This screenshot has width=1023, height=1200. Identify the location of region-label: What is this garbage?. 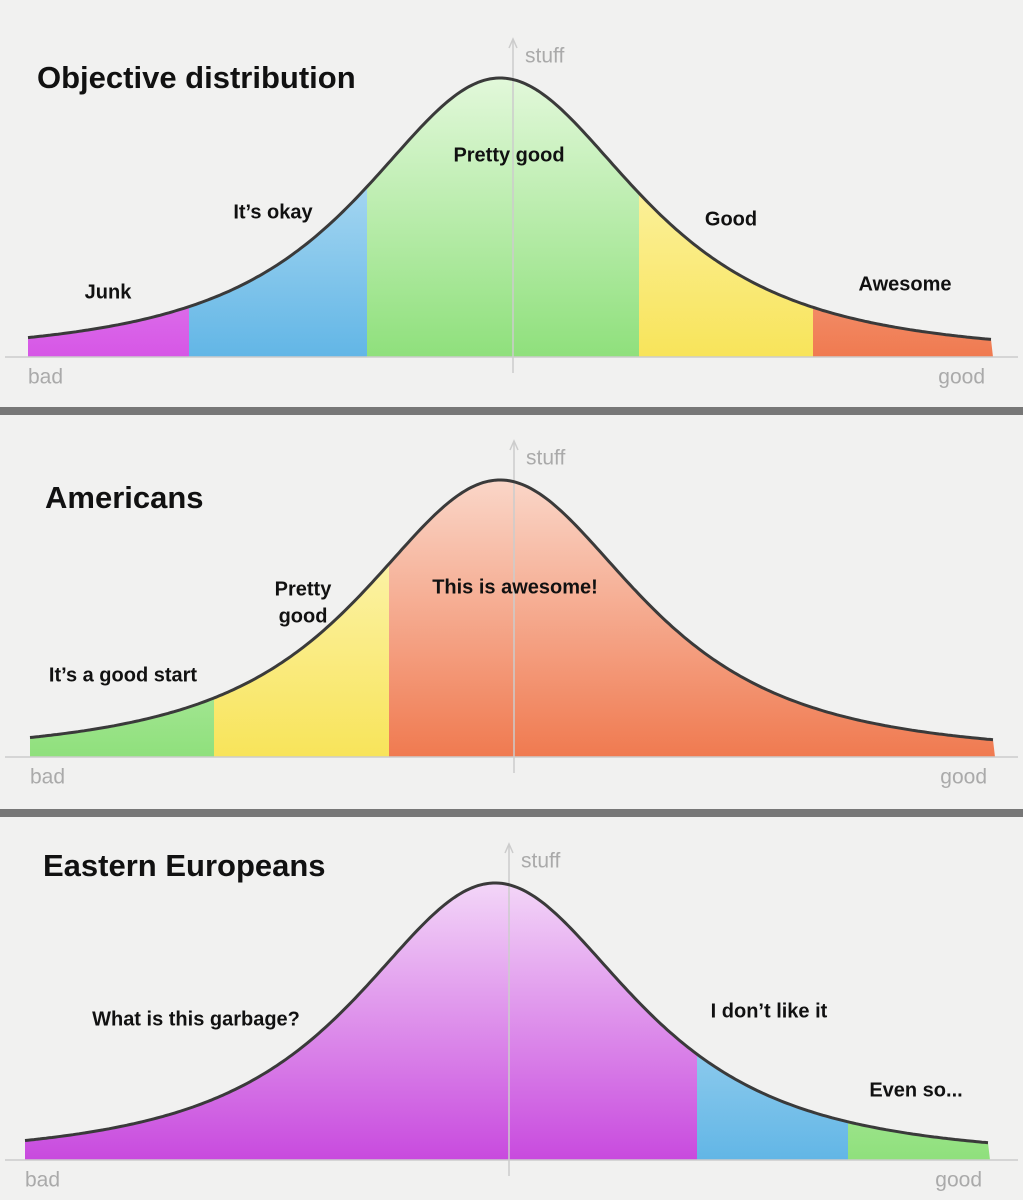
(196, 1019).